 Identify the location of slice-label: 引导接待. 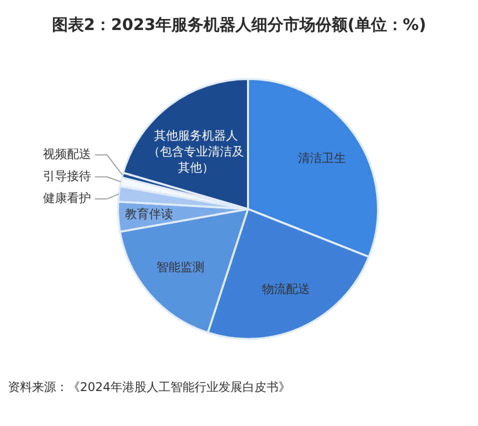
(67, 176).